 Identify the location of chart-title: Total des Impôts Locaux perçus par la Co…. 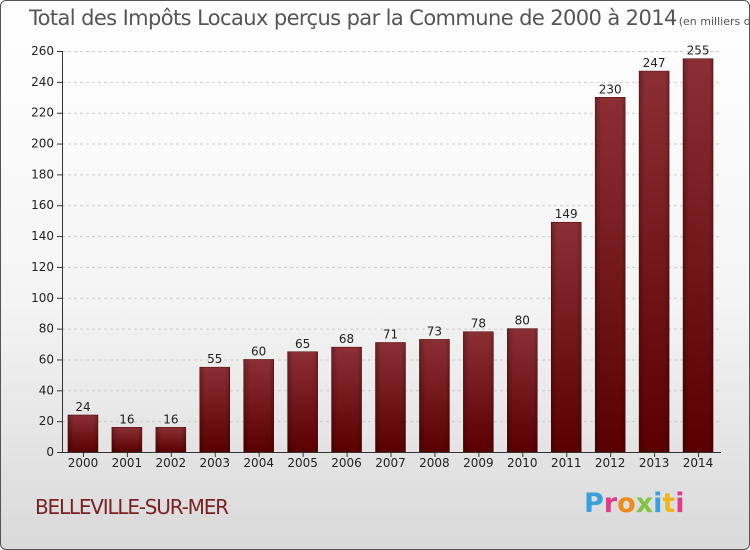
(389, 18).